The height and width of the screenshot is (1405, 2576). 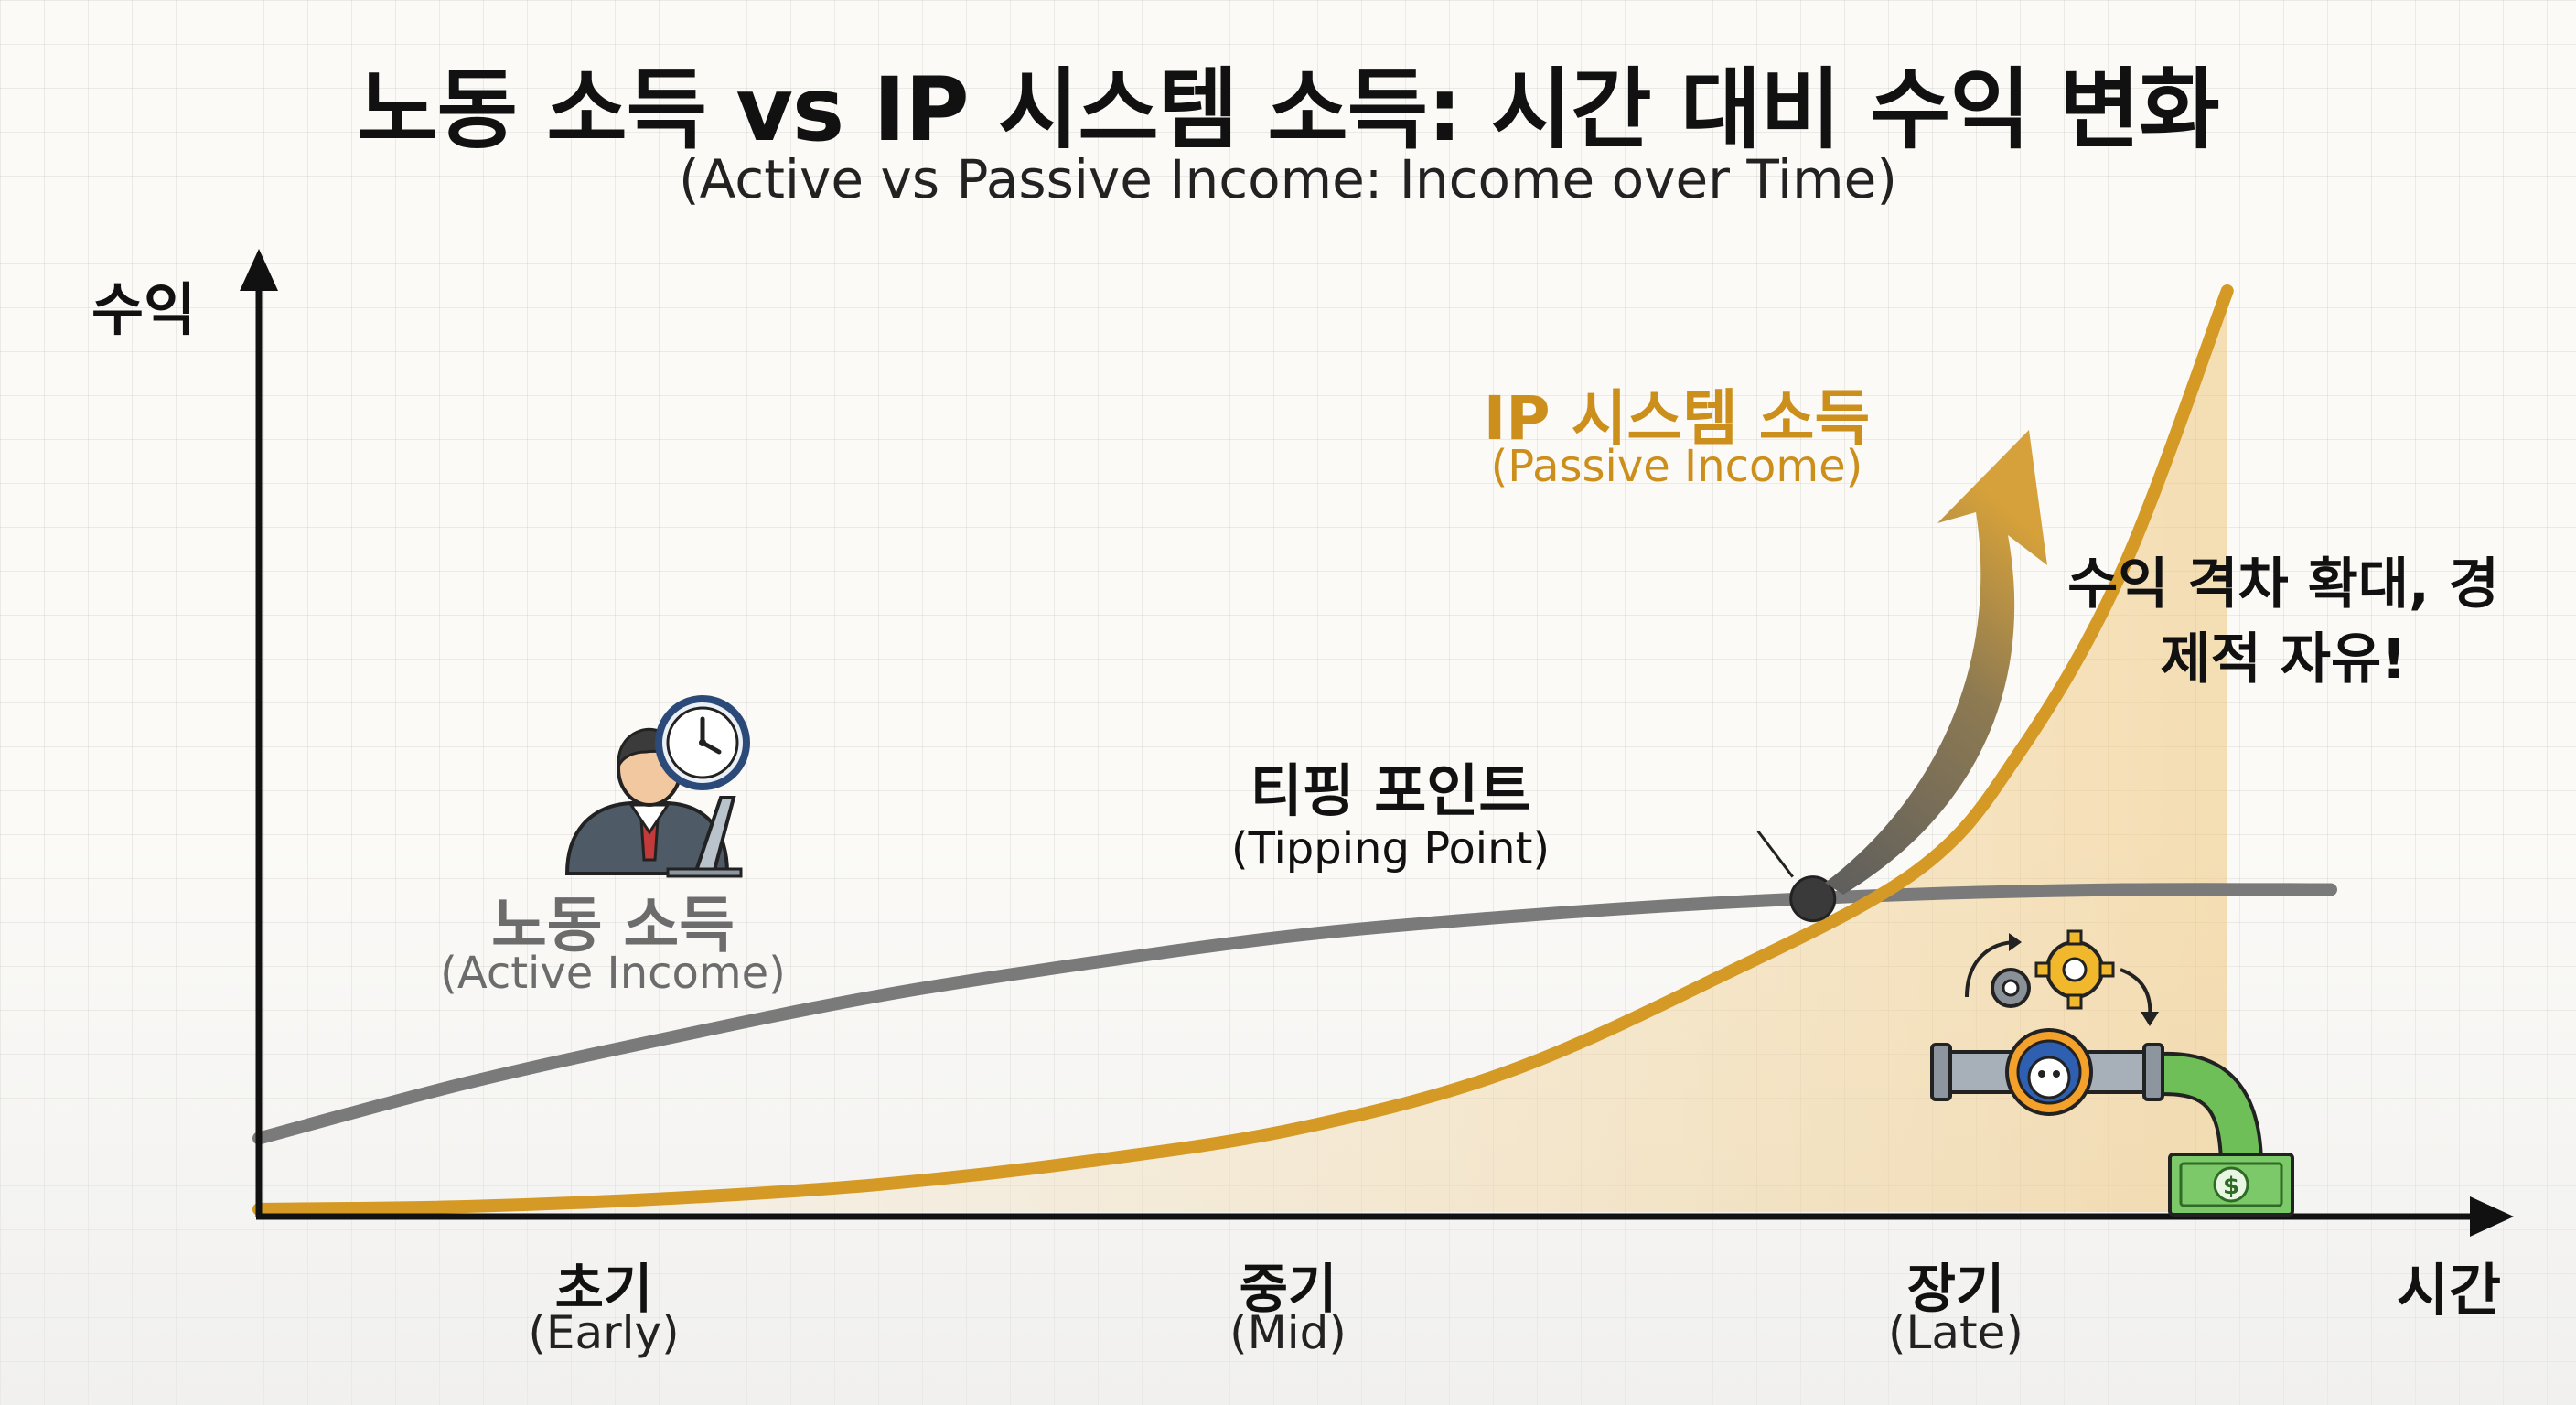 I want to click on y-axis-arrowhead, so click(x=259, y=270).